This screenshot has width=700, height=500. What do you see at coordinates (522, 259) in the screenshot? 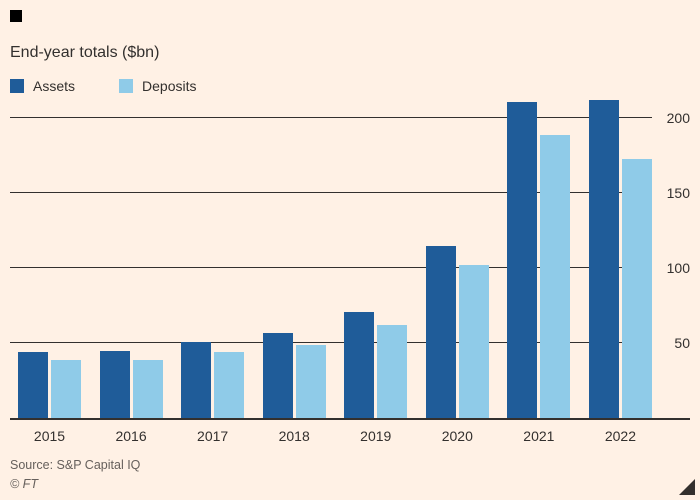
I see `bar-assets-2021` at bounding box center [522, 259].